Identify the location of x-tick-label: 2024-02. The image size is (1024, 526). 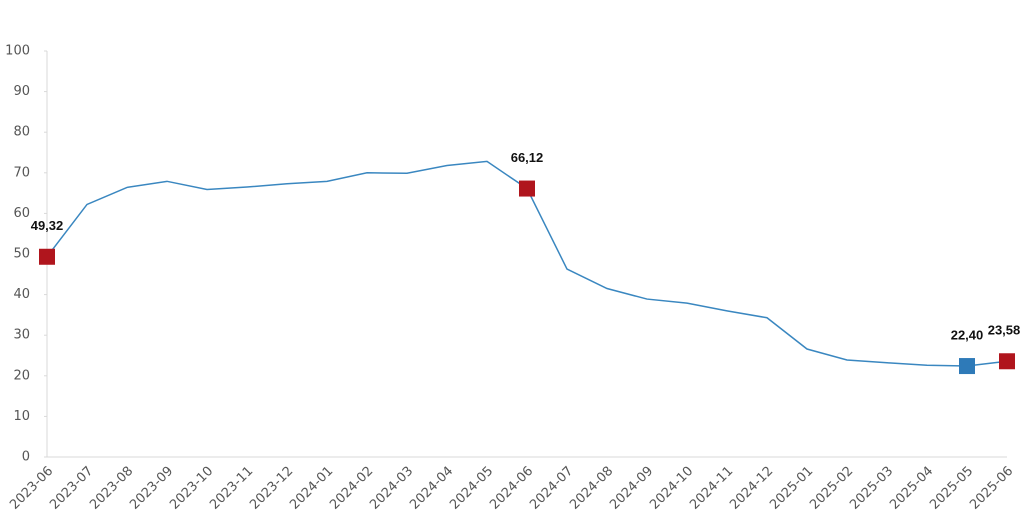
(351, 488).